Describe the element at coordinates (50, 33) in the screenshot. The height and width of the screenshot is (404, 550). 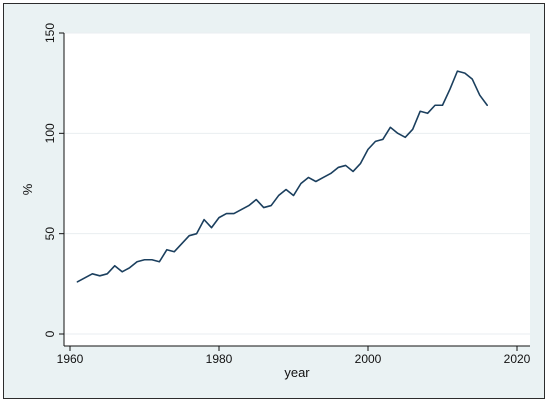
I see `y-tick-label: 150` at that location.